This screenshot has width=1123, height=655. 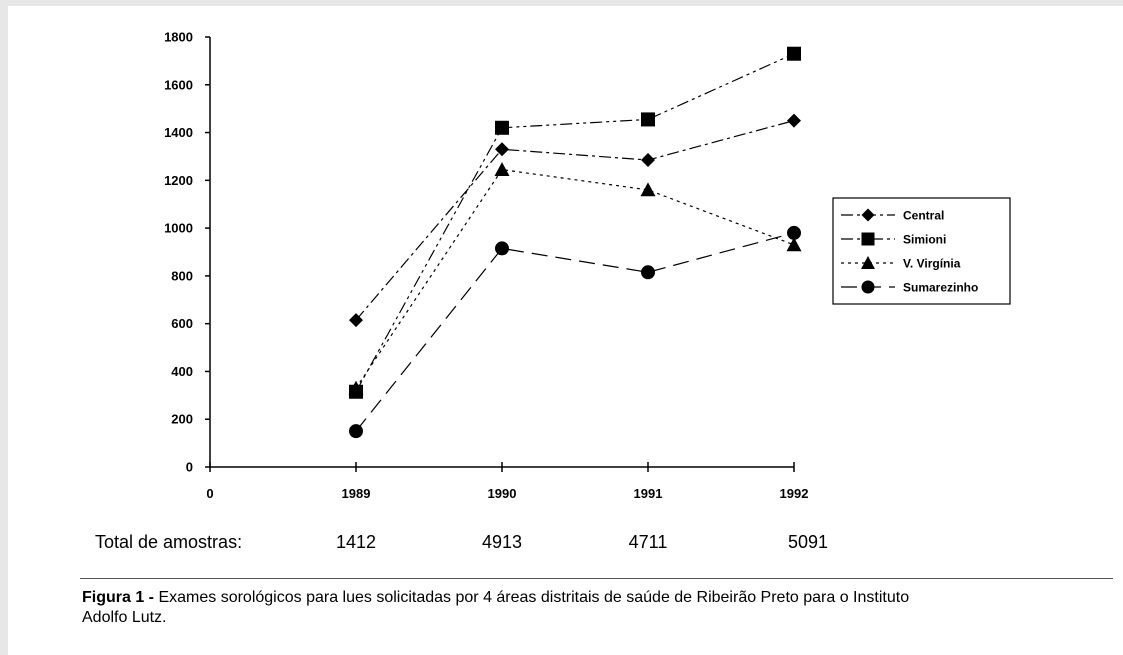 What do you see at coordinates (189, 467) in the screenshot?
I see `y-tick-label: 0` at bounding box center [189, 467].